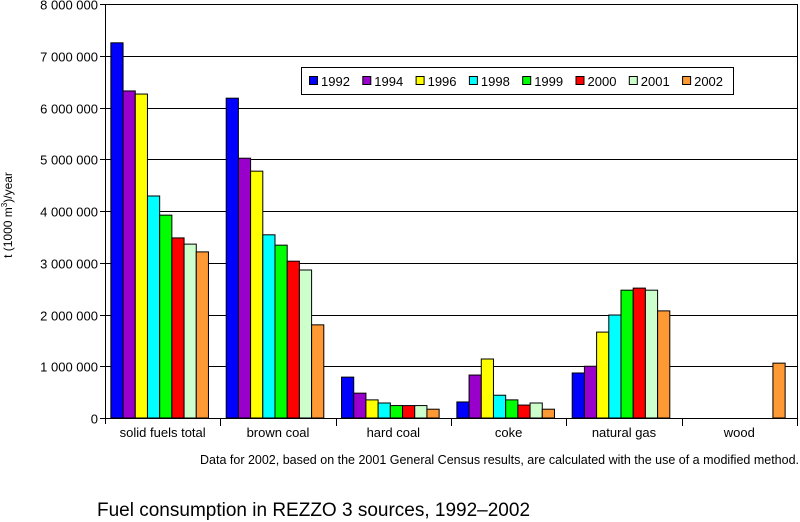  What do you see at coordinates (69, 316) in the screenshot?
I see `y-tick-label: 2 000 000` at bounding box center [69, 316].